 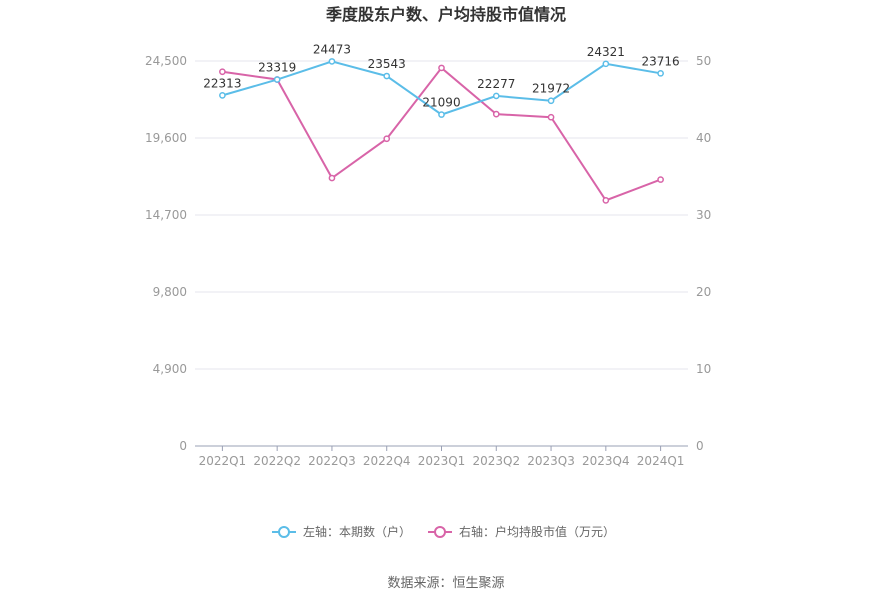 What do you see at coordinates (606, 52) in the screenshot?
I see `data-label: 24321` at bounding box center [606, 52].